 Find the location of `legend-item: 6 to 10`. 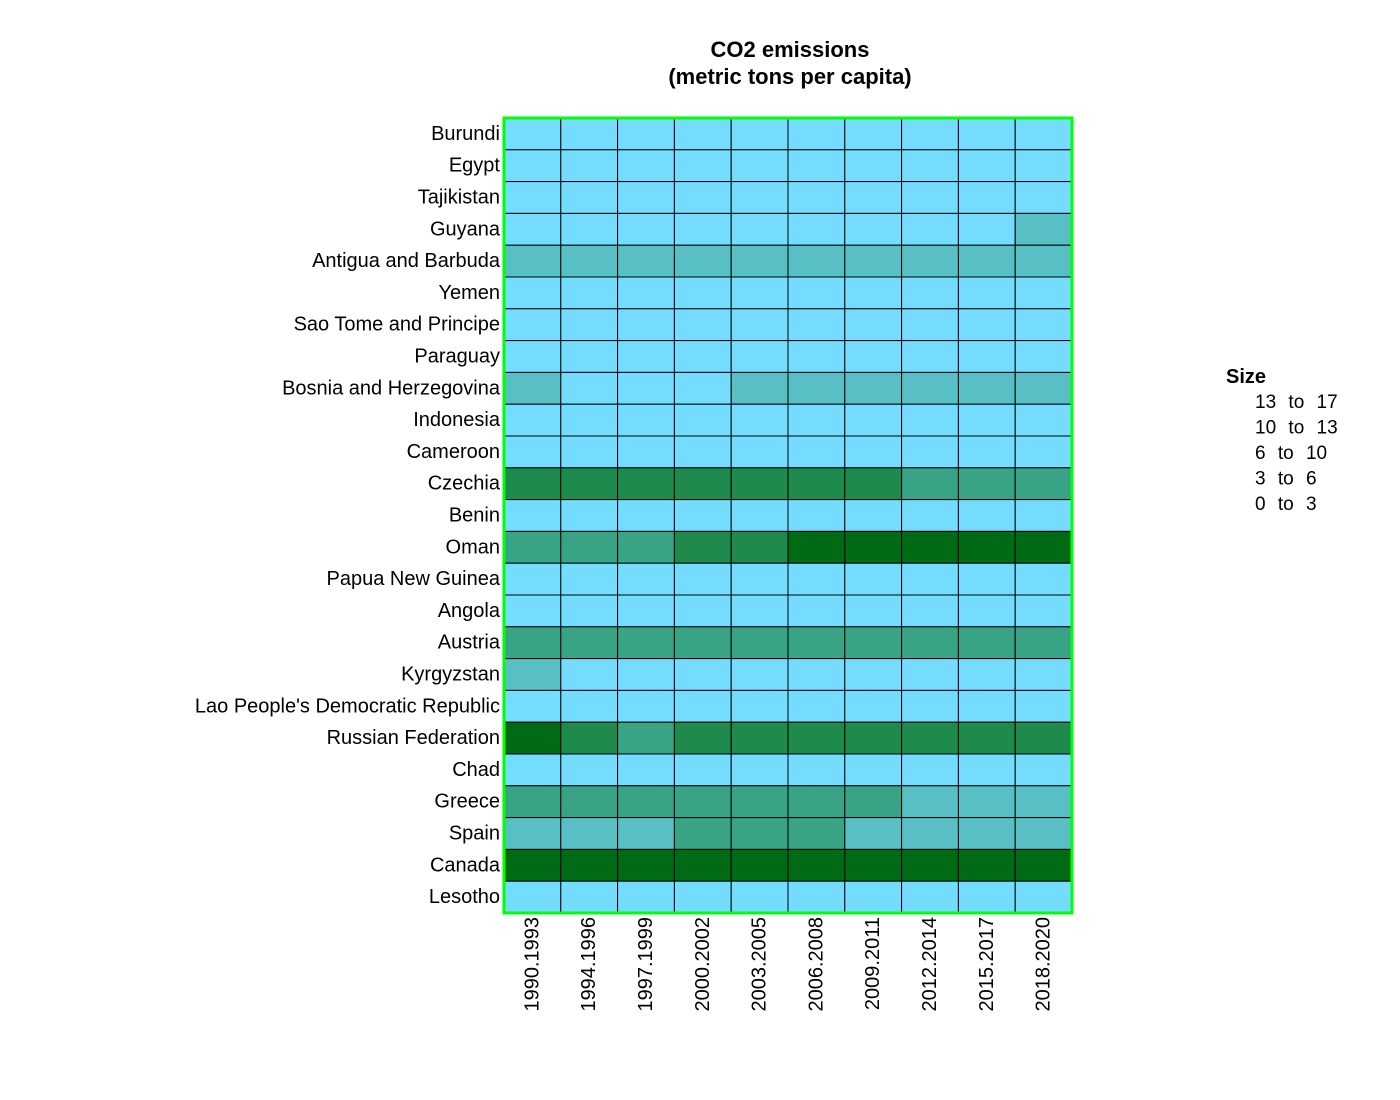

legend-item: 6 to 10 is located at coordinates (1291, 453).